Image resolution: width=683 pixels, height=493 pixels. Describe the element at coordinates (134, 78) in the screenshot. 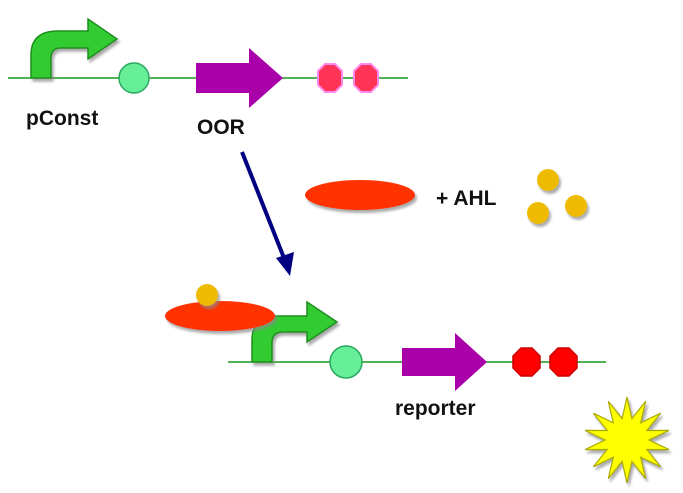

I see `top-operator-circle-icon` at that location.